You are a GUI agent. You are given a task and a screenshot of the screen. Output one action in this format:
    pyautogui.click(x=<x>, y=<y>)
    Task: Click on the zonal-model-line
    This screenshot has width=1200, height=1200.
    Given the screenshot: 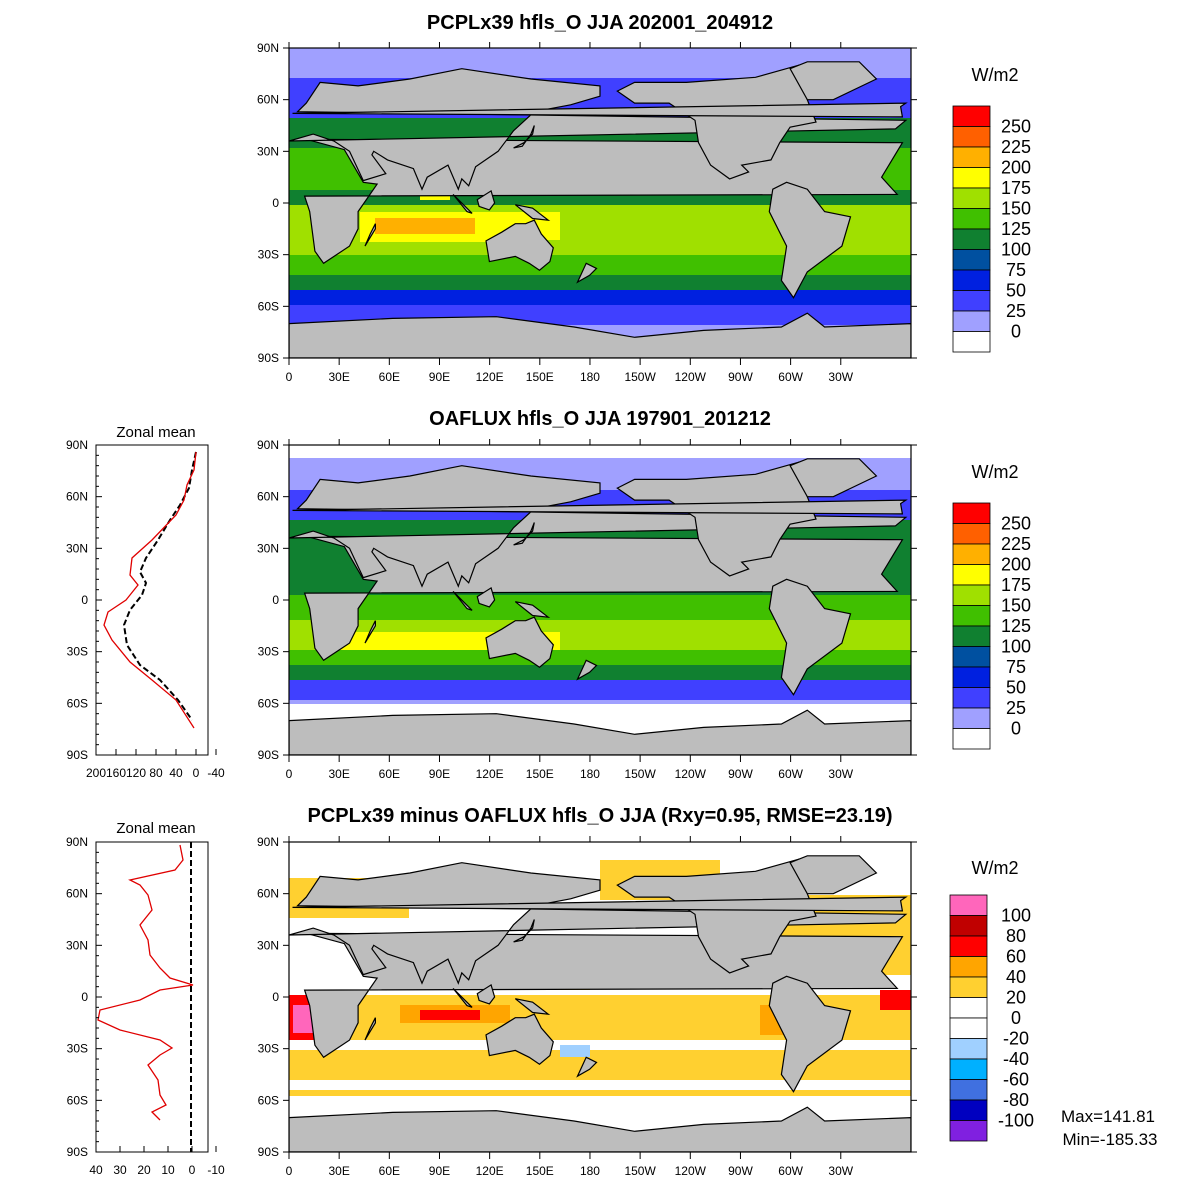 What is the action you would take?
    pyautogui.click(x=150, y=590)
    